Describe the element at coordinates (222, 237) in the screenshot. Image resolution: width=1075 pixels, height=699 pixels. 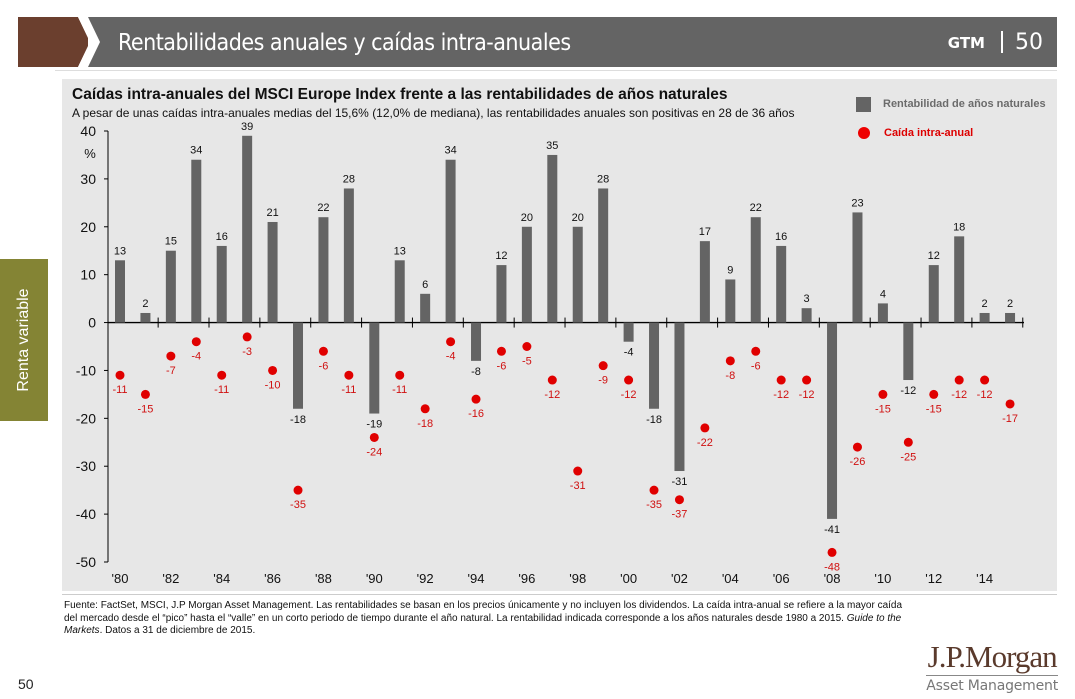
I see `bar-value-label: 16` at that location.